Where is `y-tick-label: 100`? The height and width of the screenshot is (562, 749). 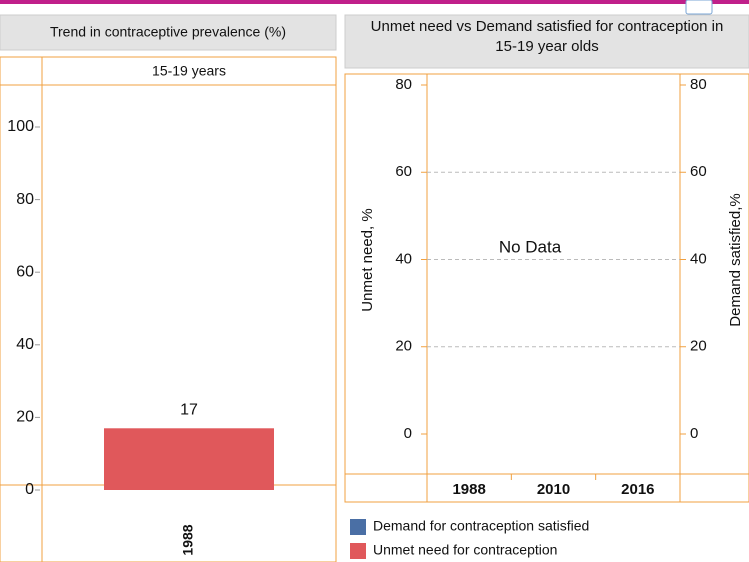 y-tick-label: 100 is located at coordinates (20, 126).